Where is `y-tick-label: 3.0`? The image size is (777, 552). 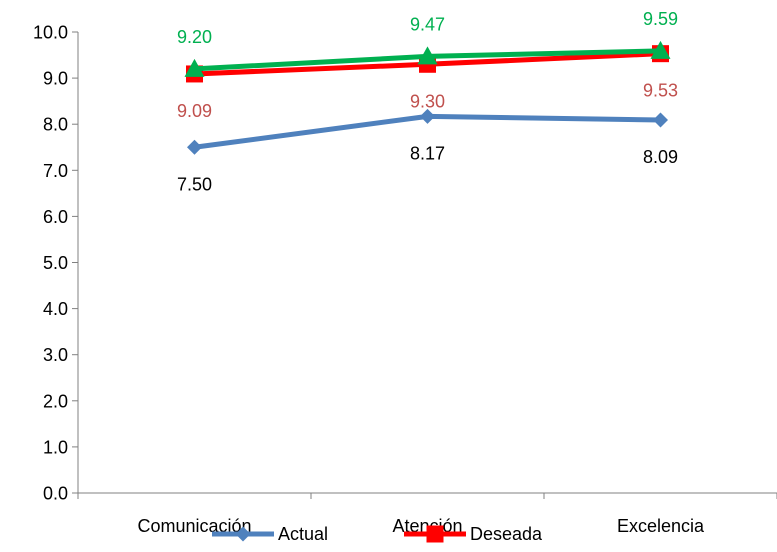
y-tick-label: 3.0 is located at coordinates (55, 355).